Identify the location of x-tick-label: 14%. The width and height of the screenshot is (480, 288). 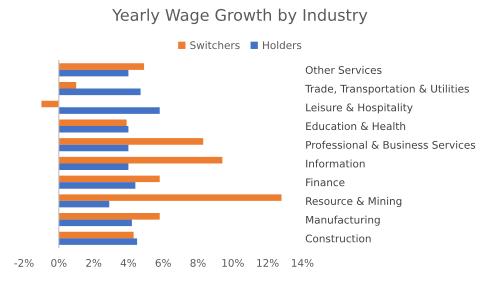
(303, 262).